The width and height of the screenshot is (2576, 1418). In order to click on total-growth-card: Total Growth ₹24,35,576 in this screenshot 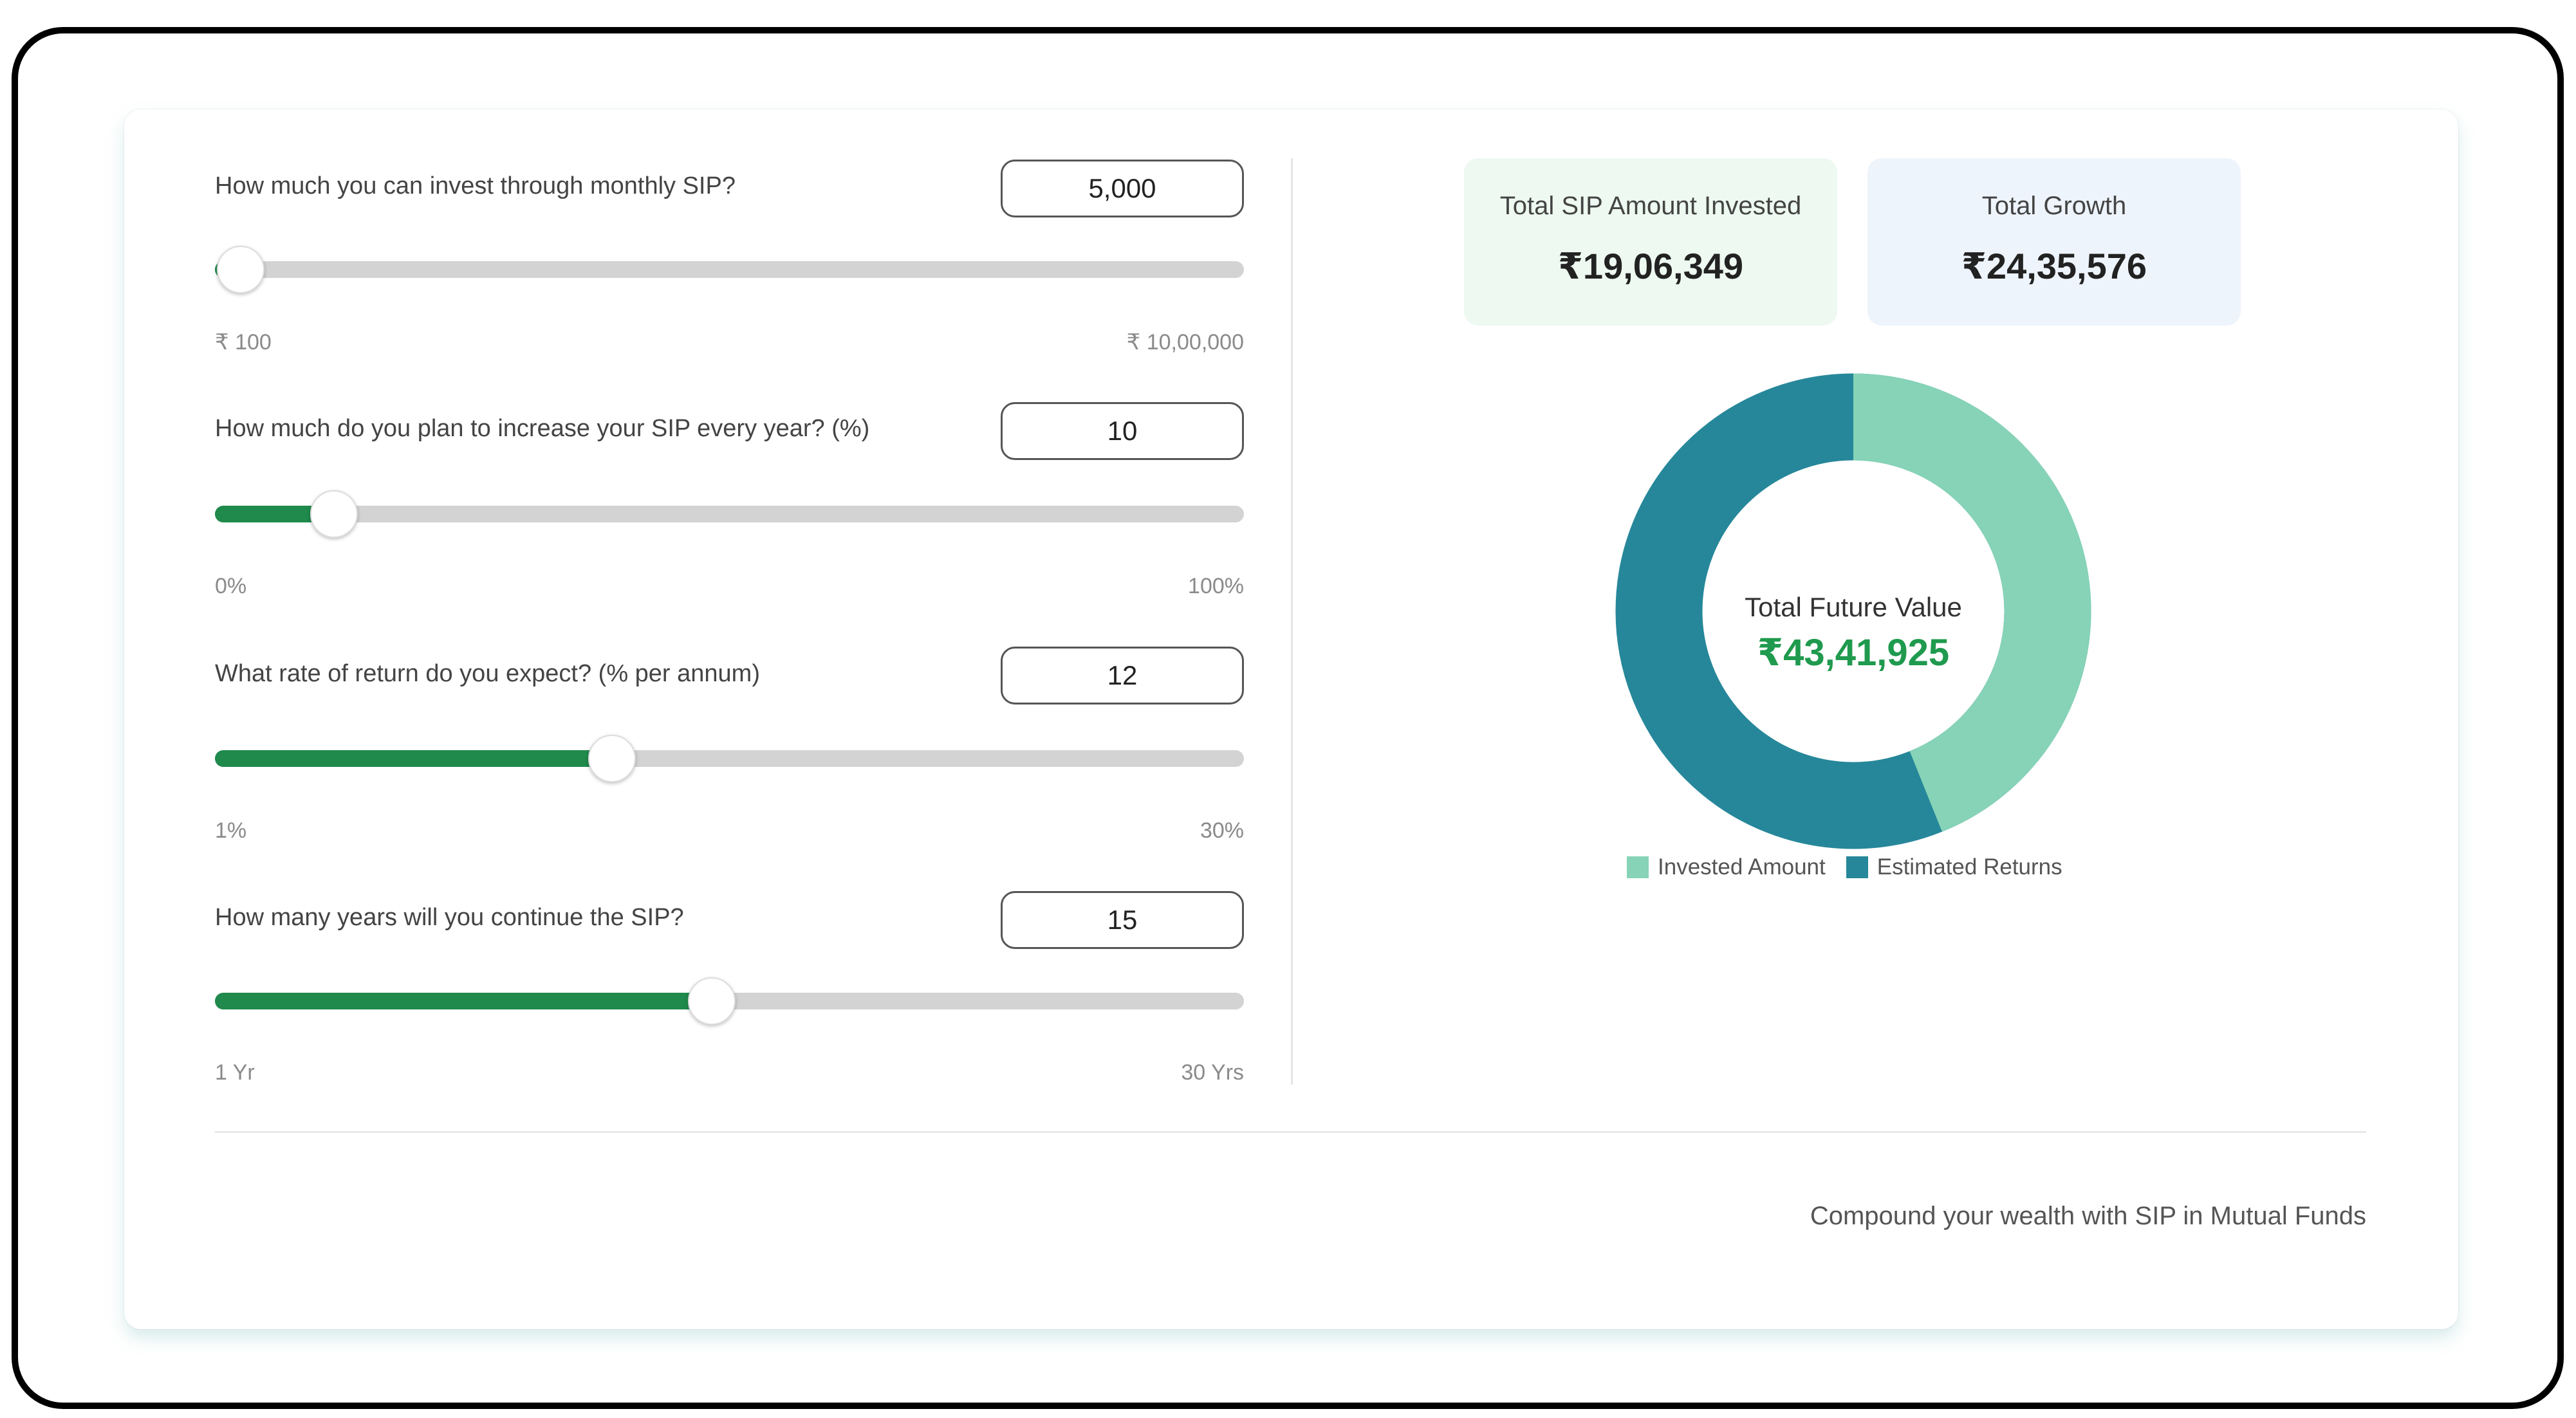, I will do `click(2054, 242)`.